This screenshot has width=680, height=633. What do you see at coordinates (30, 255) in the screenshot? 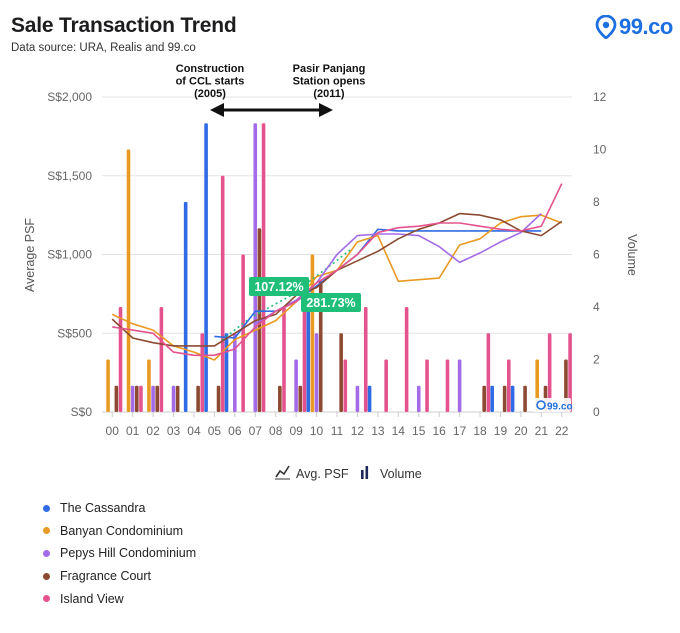
I see `y-axis-title: Average PSF` at bounding box center [30, 255].